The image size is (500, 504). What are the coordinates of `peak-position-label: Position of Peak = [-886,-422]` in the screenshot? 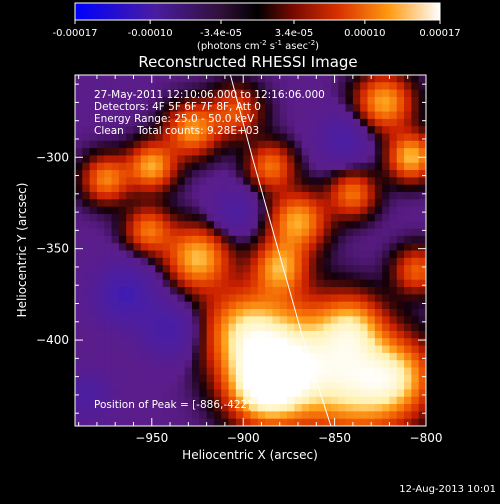 It's located at (172, 405).